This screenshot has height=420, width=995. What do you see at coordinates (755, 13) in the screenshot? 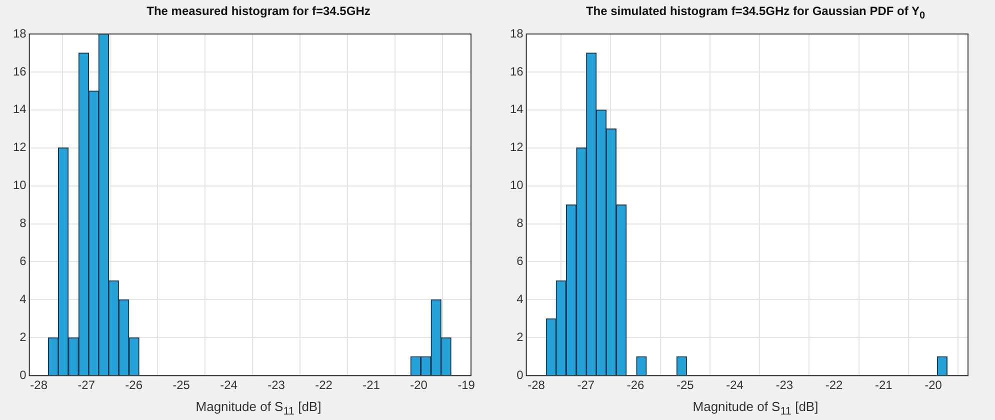
I see `chart-title: The simulated histogram f=34.5GHz for Gaussian PDF of Y$_{0}$` at bounding box center [755, 13].